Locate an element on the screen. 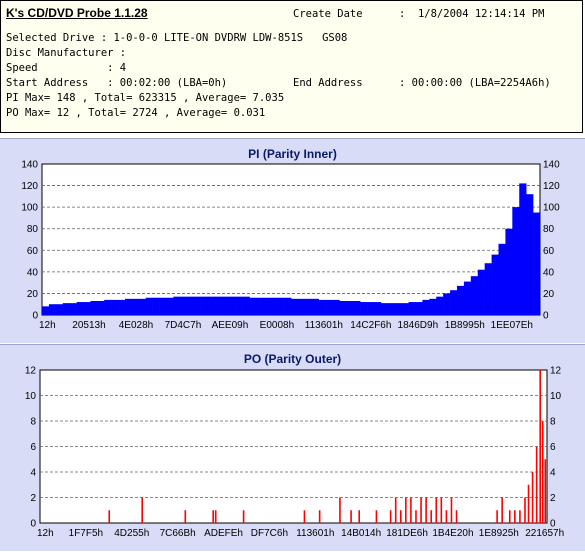 The image size is (585, 552). speed: Speed : 4 is located at coordinates (66, 68).